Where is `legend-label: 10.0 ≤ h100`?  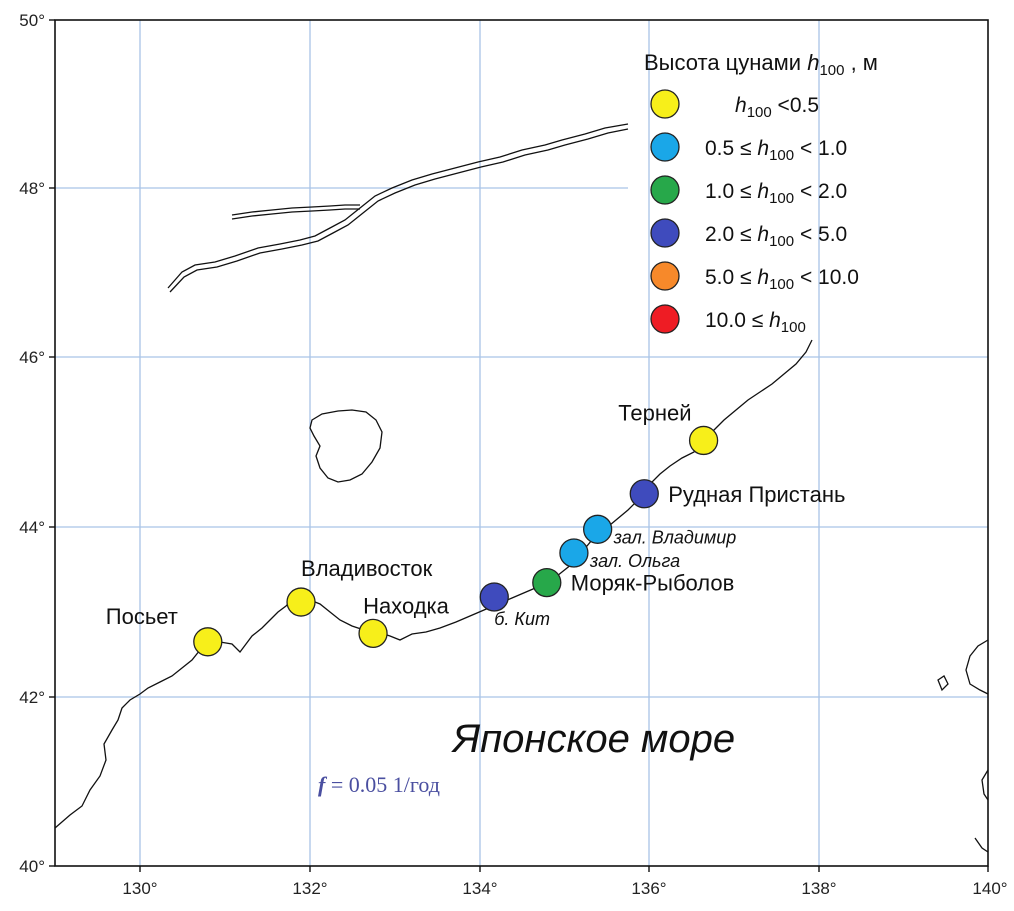 legend-label: 10.0 ≤ h100 is located at coordinates (755, 322).